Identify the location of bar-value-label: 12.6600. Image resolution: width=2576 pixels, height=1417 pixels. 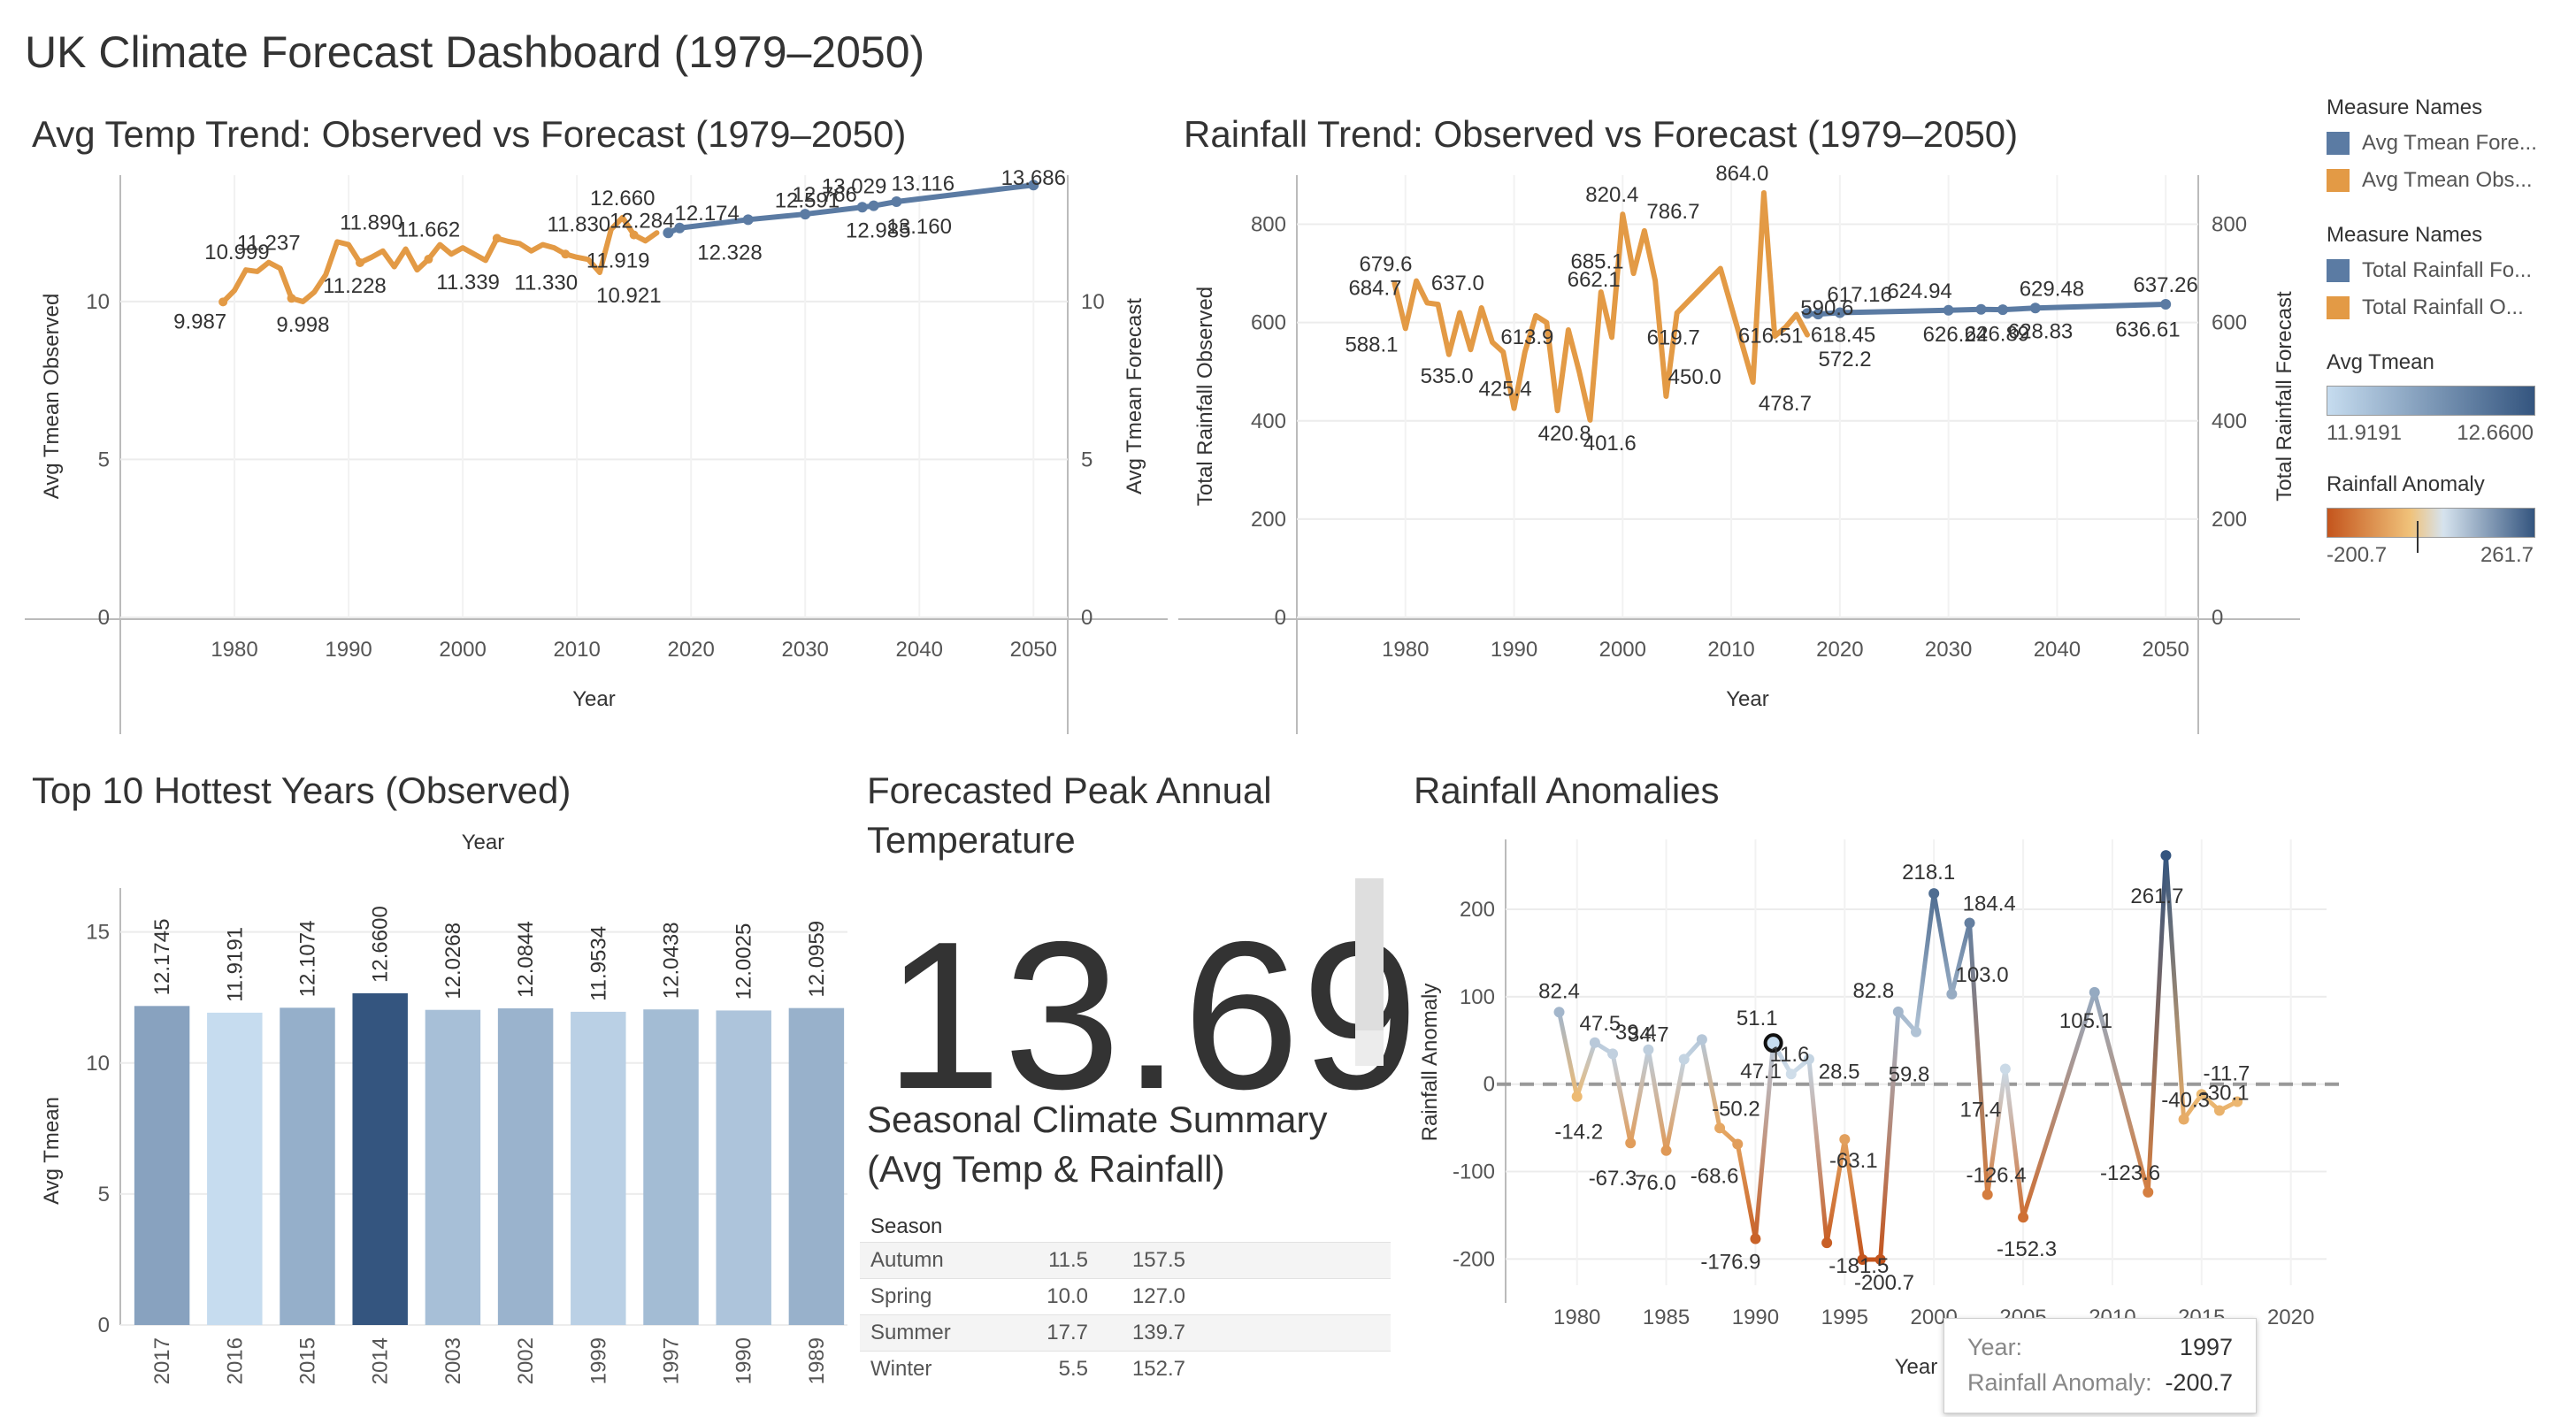
(381, 945).